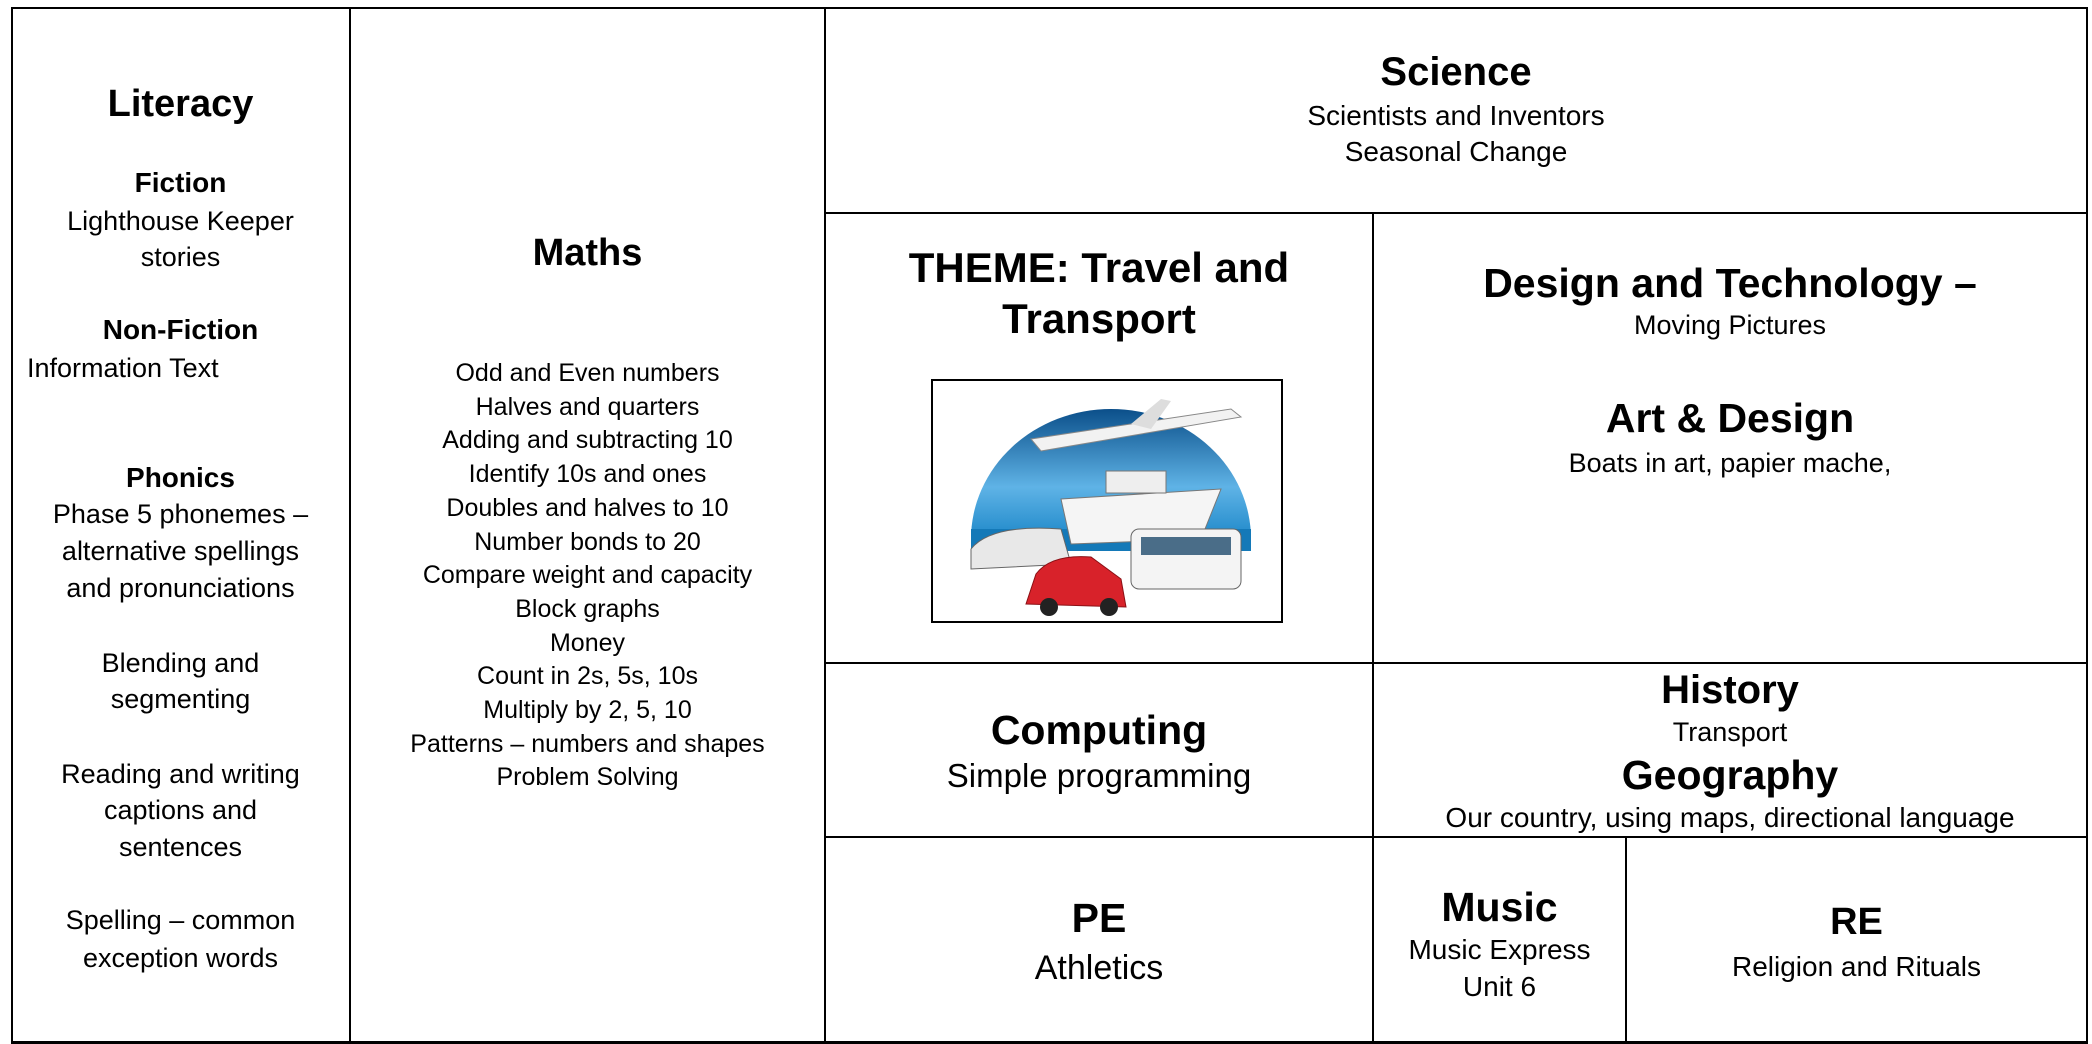 This screenshot has width=2092, height=1044. What do you see at coordinates (180, 551) in the screenshot?
I see `literacy-text: alternative spellings` at bounding box center [180, 551].